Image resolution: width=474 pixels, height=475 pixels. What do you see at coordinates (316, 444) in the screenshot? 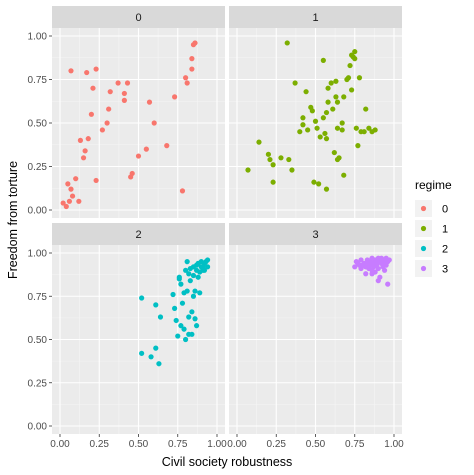
I see `x-tick-label: 0.50` at bounding box center [316, 444].